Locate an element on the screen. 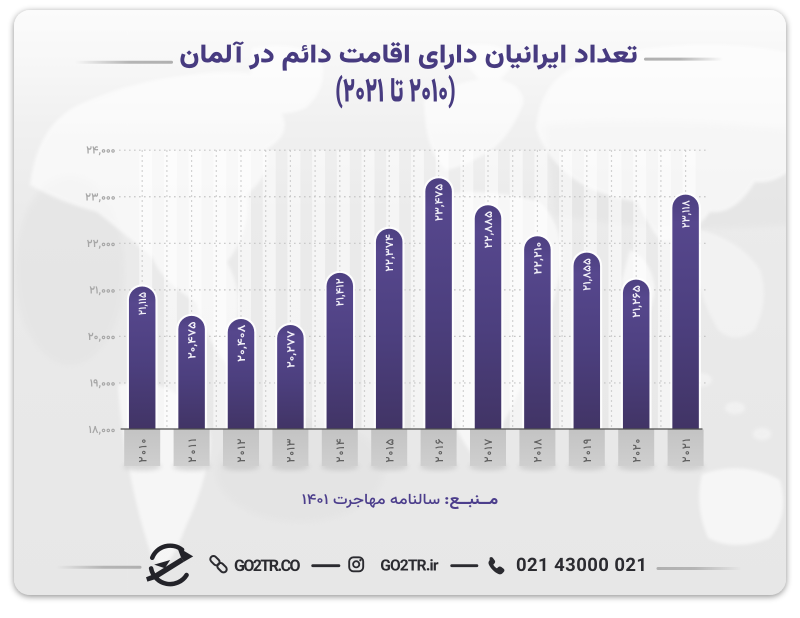  svg-text: ۲۰۱۷ is located at coordinates (490, 451).